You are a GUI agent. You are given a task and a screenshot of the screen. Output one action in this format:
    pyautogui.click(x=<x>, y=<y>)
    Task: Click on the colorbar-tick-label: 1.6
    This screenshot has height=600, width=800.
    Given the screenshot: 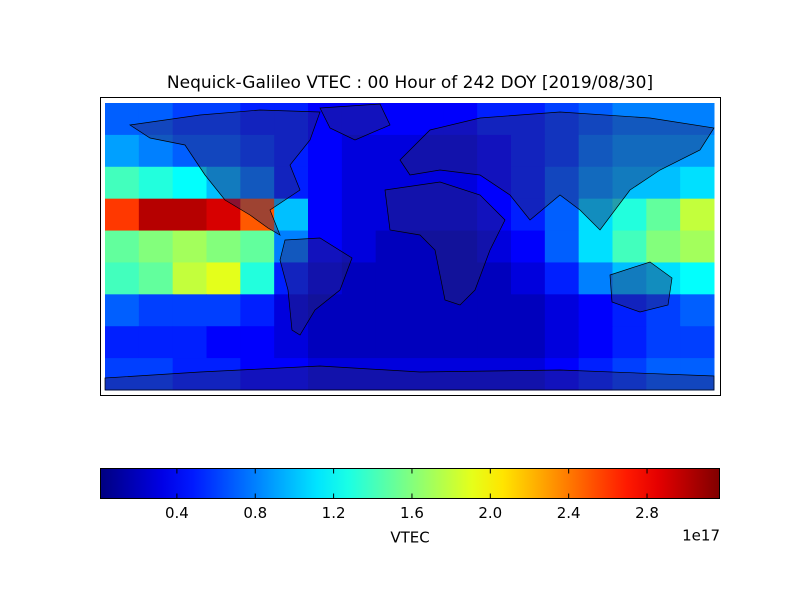 What is the action you would take?
    pyautogui.click(x=412, y=513)
    